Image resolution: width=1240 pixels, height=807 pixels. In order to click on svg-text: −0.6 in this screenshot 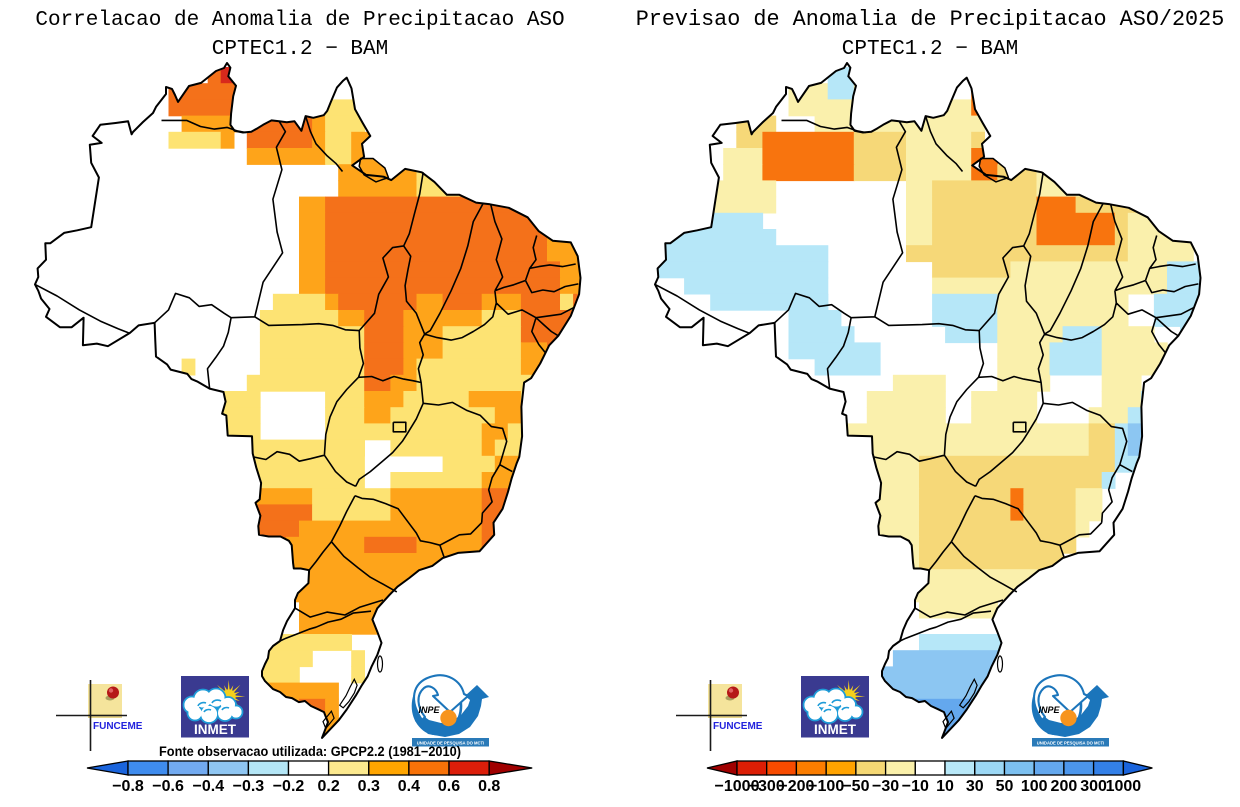, I will do `click(168, 786)`.